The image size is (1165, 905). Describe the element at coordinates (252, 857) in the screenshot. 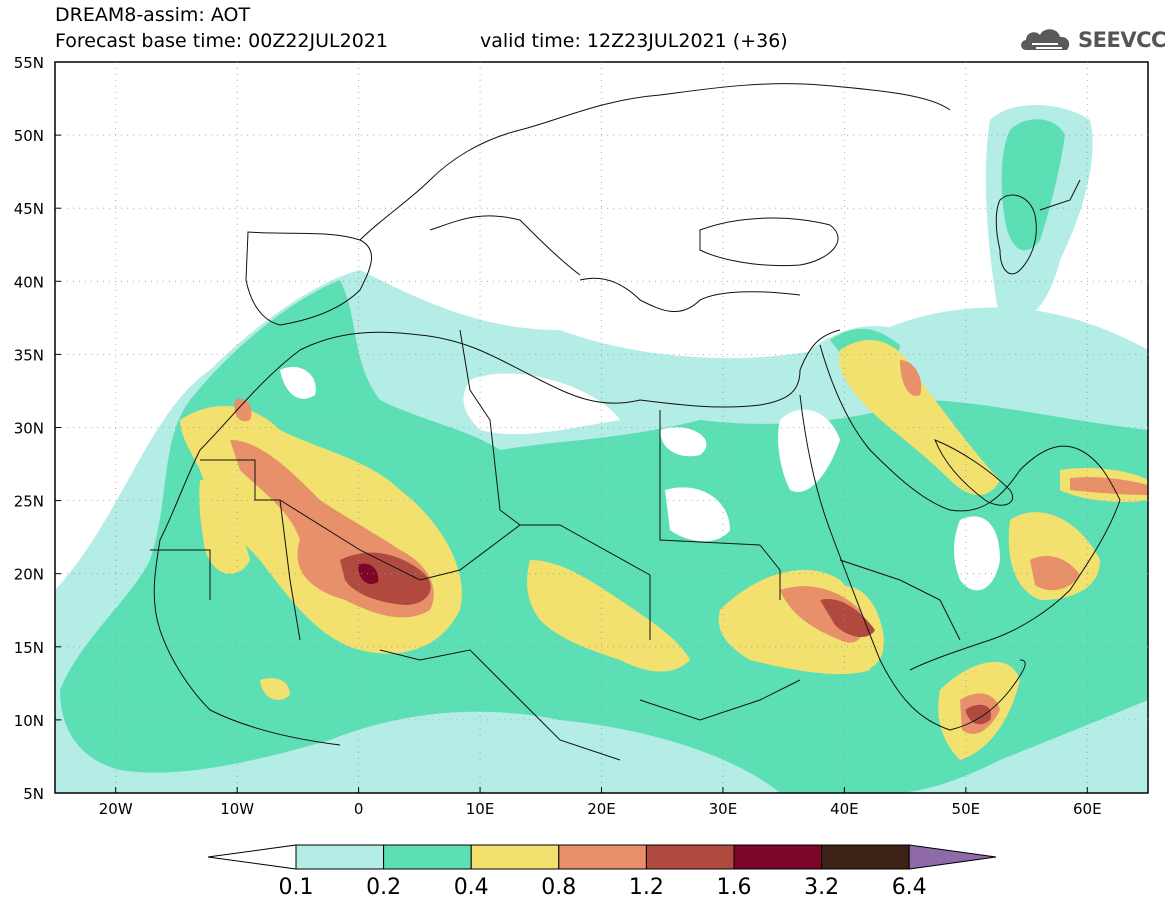

I see `colorbar-low-arrow` at that location.